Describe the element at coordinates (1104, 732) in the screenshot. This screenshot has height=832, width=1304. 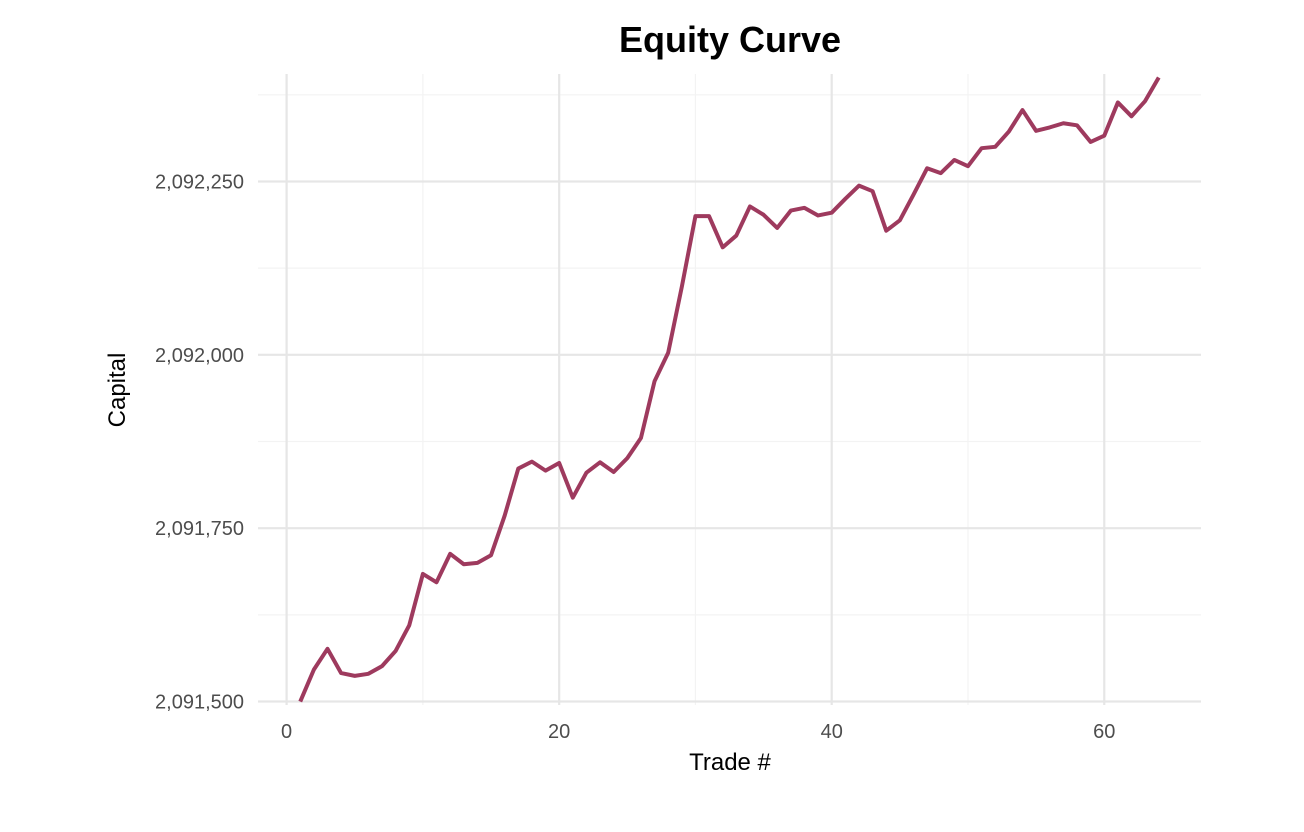
I see `x-tick-label: 60` at that location.